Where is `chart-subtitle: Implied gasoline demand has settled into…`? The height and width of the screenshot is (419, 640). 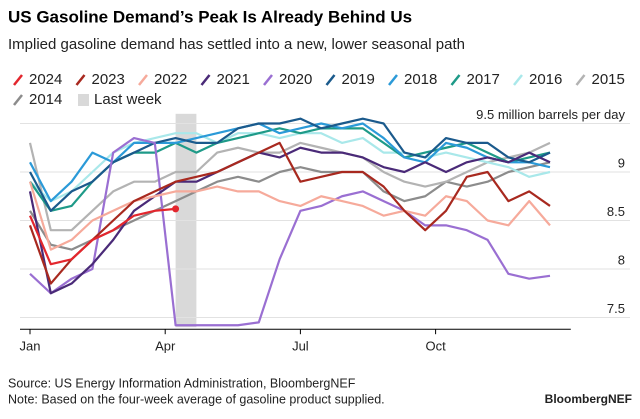
chart-subtitle: Implied gasoline demand has settled into… is located at coordinates (236, 44).